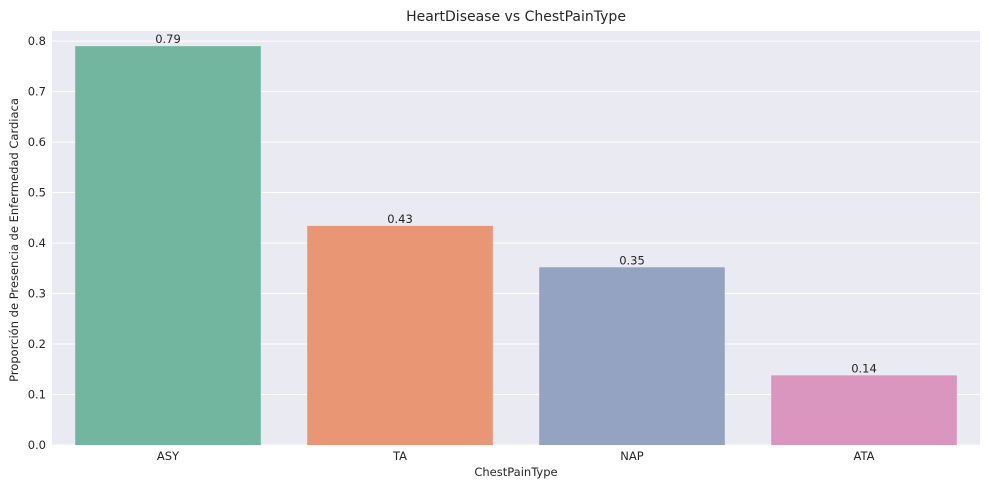 The image size is (989, 494). Describe the element at coordinates (37, 142) in the screenshot. I see `y-tick-label: 0.6` at that location.